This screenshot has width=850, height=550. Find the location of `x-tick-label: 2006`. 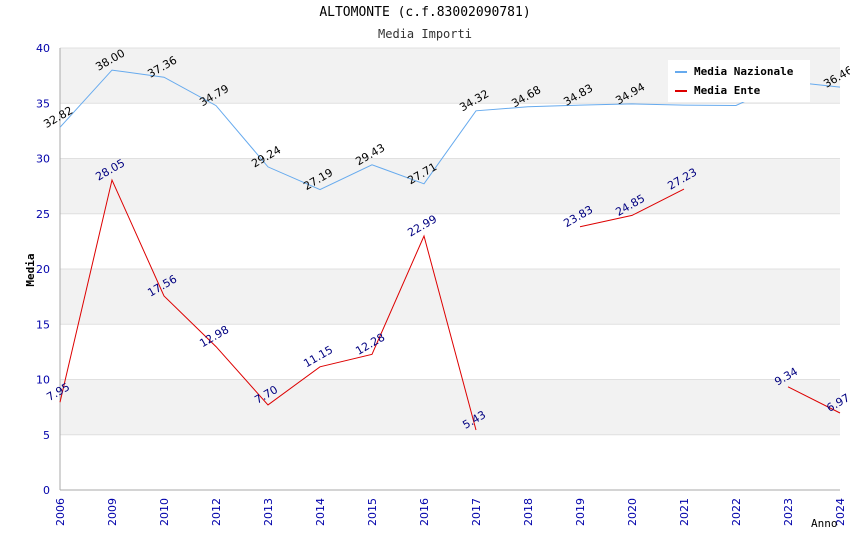

x-tick-label: 2006 is located at coordinates (60, 512).